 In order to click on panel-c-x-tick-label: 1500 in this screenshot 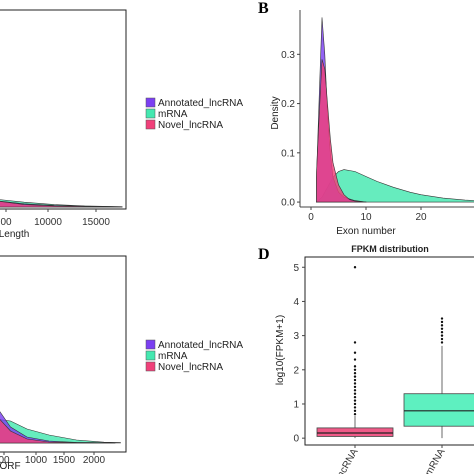, I will do `click(64, 460)`.